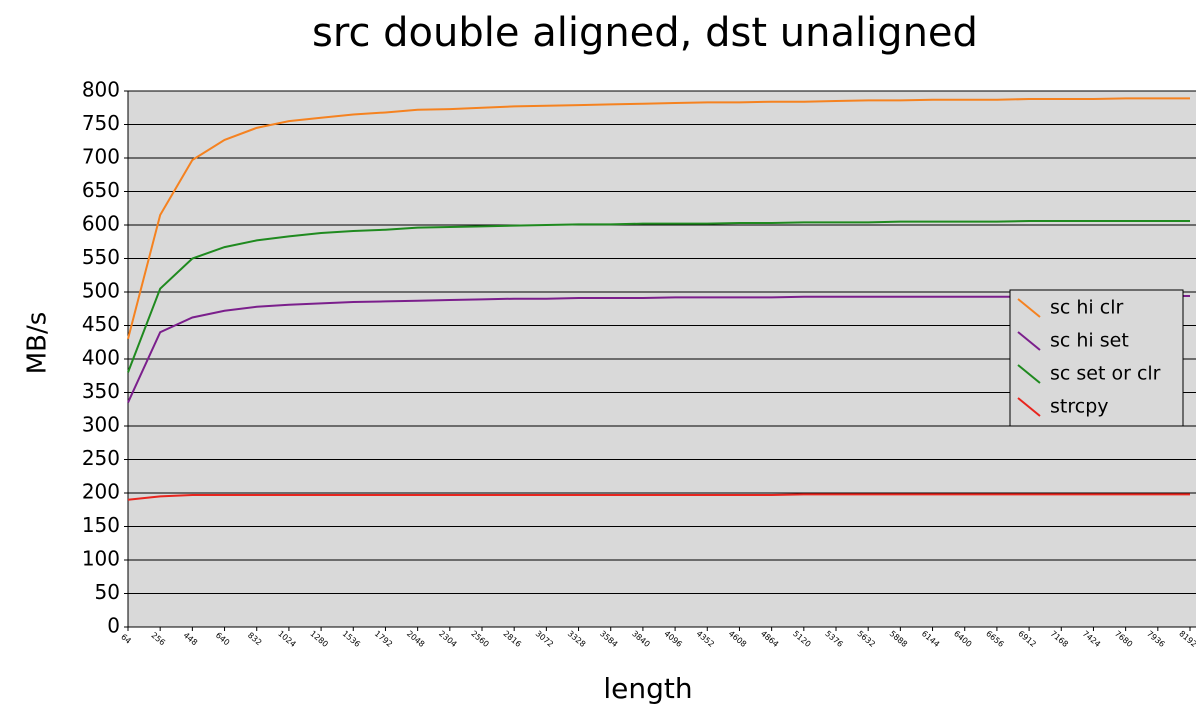 This screenshot has height=708, width=1196. Describe the element at coordinates (1091, 639) in the screenshot. I see `x-tick-label: 7424` at that location.